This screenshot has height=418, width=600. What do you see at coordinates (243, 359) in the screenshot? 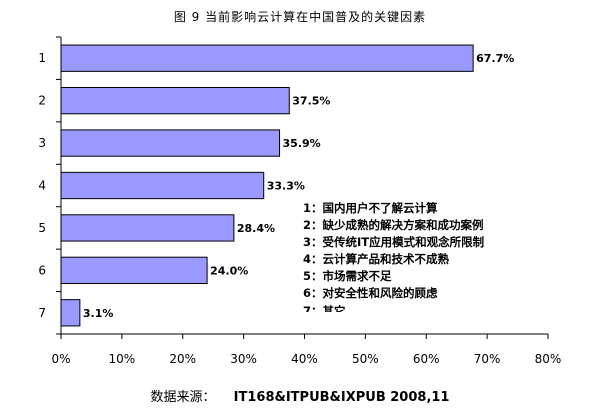
I see `x-tick-label: 30%` at bounding box center [243, 359].